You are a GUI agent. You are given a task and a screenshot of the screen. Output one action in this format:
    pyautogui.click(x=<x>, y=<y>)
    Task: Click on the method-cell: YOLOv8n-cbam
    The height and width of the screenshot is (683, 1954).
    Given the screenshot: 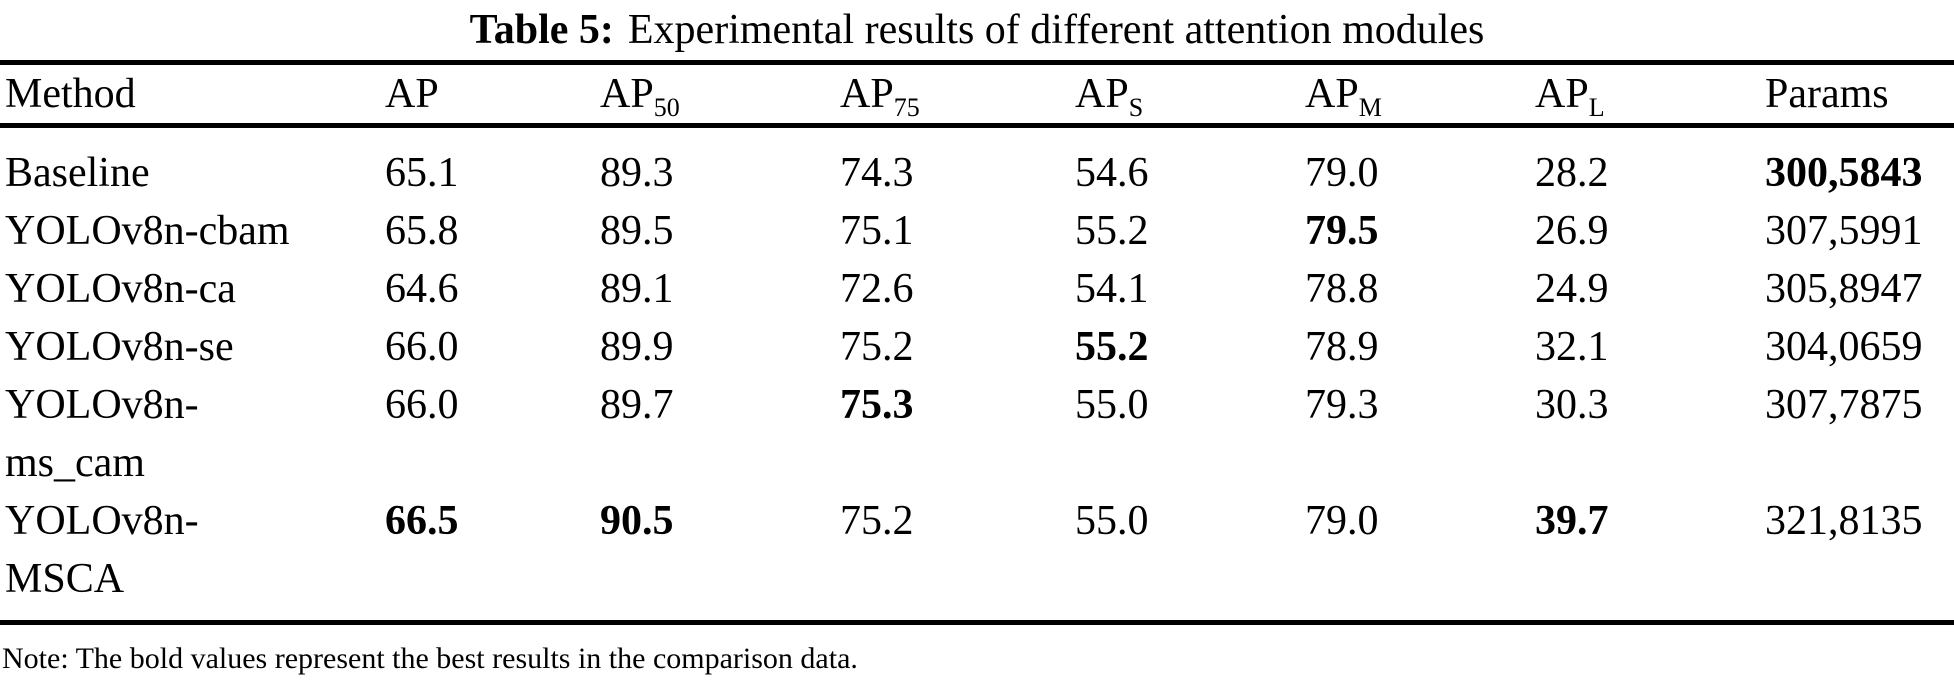 What is the action you would take?
    pyautogui.click(x=147, y=231)
    